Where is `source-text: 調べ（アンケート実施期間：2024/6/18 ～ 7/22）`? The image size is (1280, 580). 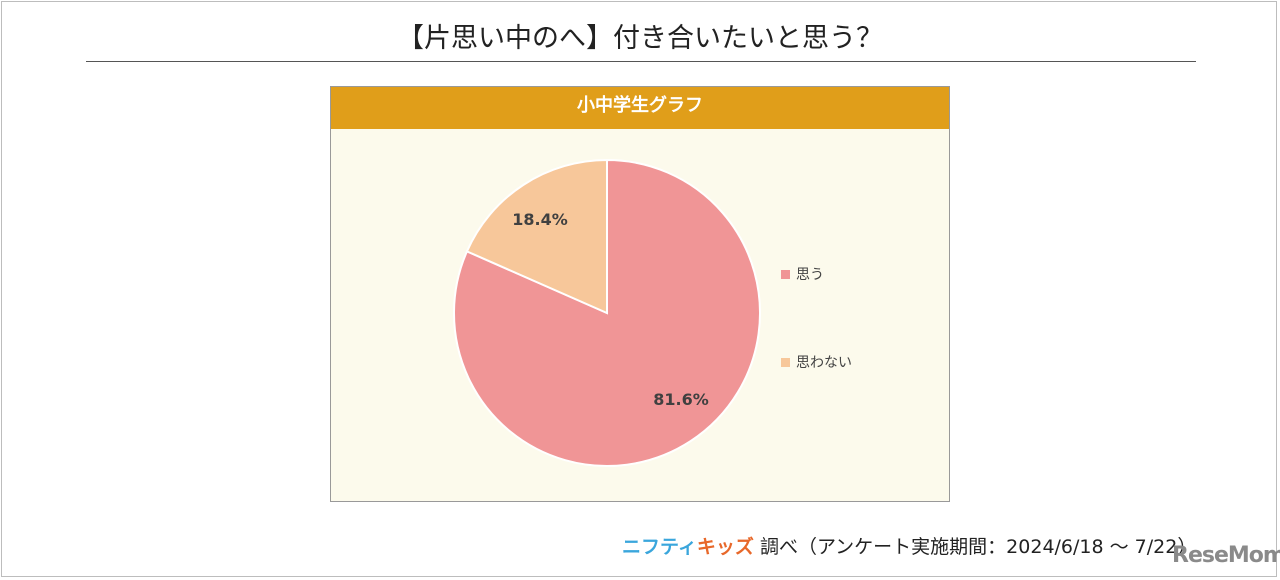
source-text: 調べ（アンケート実施期間：2024/6/18 ～ 7/22） is located at coordinates (978, 547).